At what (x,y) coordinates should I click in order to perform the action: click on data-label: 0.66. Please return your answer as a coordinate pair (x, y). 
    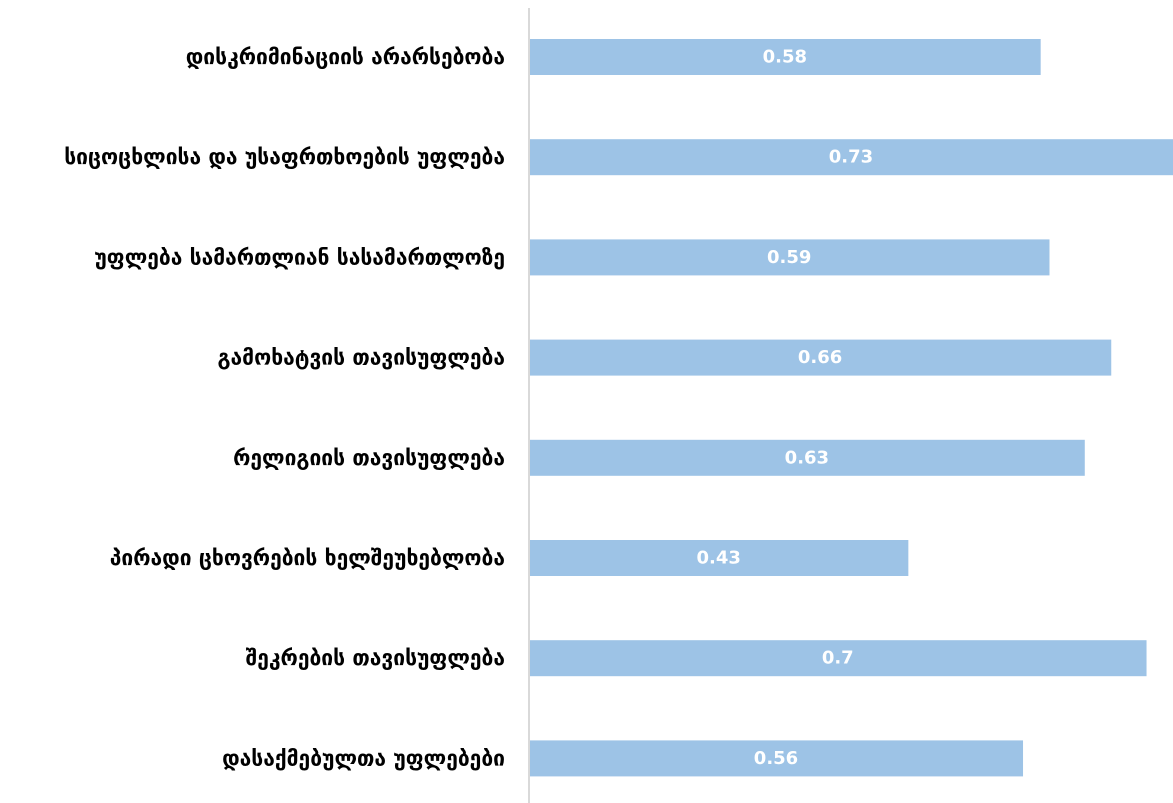
    Looking at the image, I should click on (820, 357).